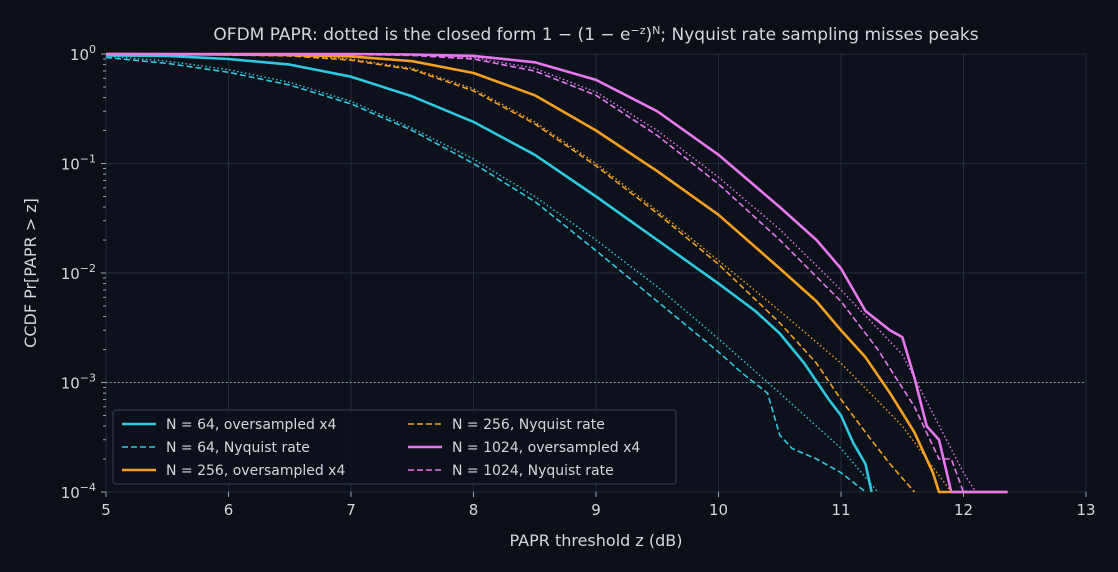 The height and width of the screenshot is (572, 1118). What do you see at coordinates (88, 487) in the screenshot?
I see `y-tick-exponent: −4` at bounding box center [88, 487].